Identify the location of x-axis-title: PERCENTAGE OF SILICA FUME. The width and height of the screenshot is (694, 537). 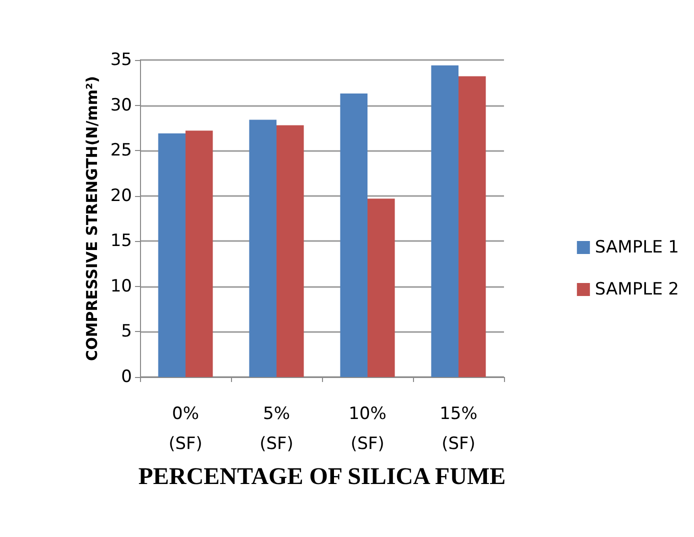
(322, 477).